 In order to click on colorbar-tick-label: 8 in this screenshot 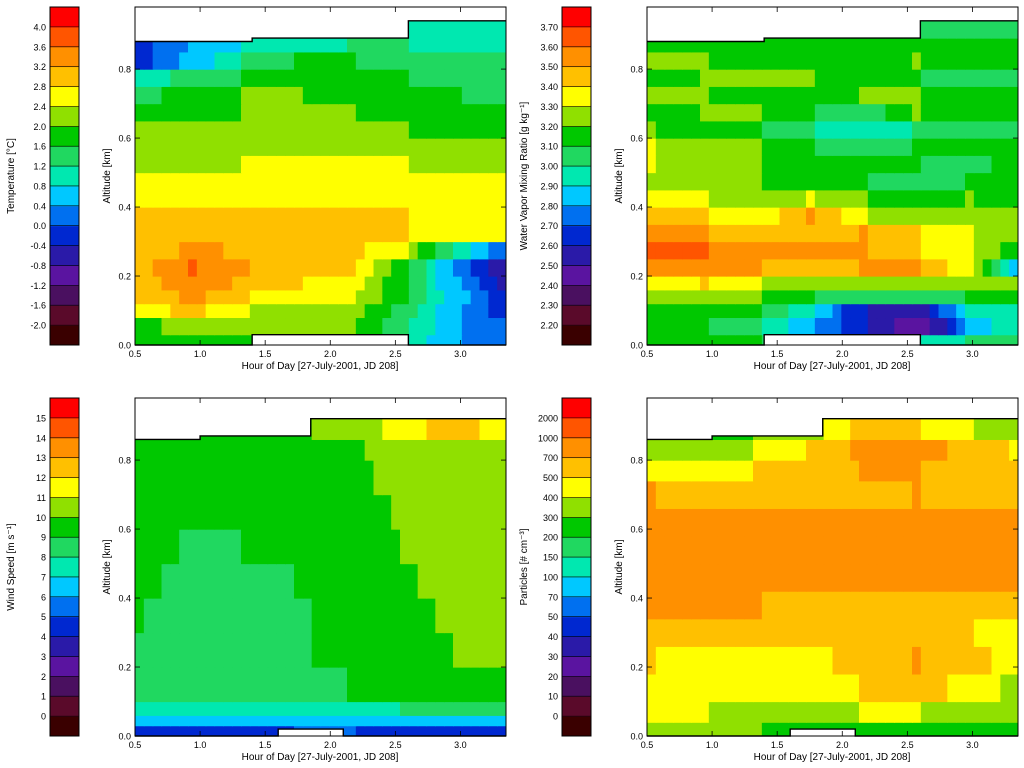, I will do `click(43, 558)`.